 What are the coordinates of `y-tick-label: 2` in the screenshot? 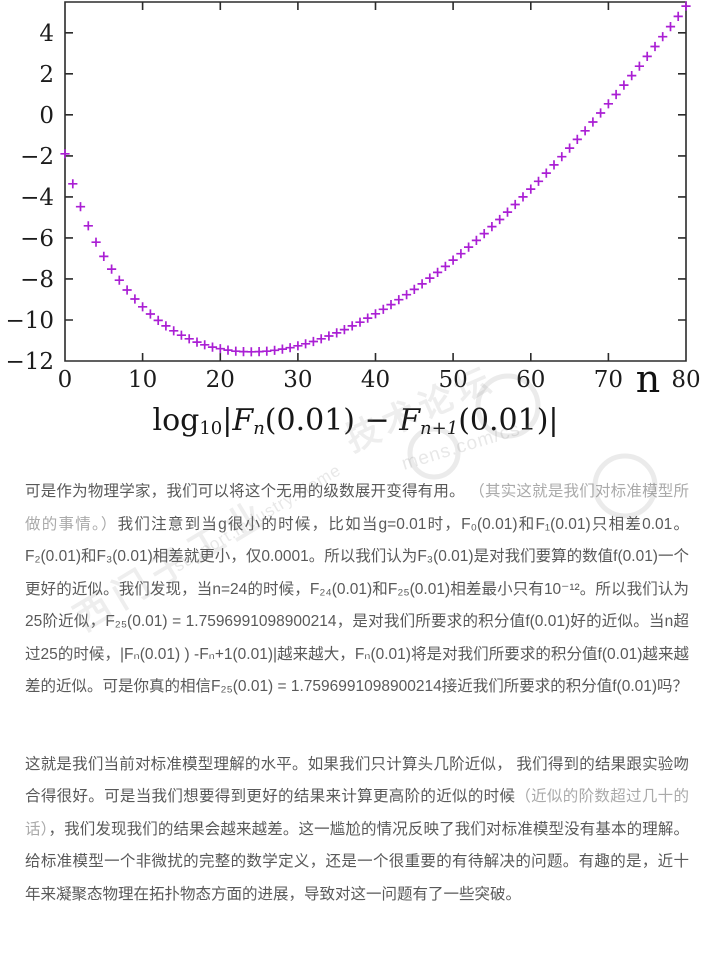 It's located at (46, 75).